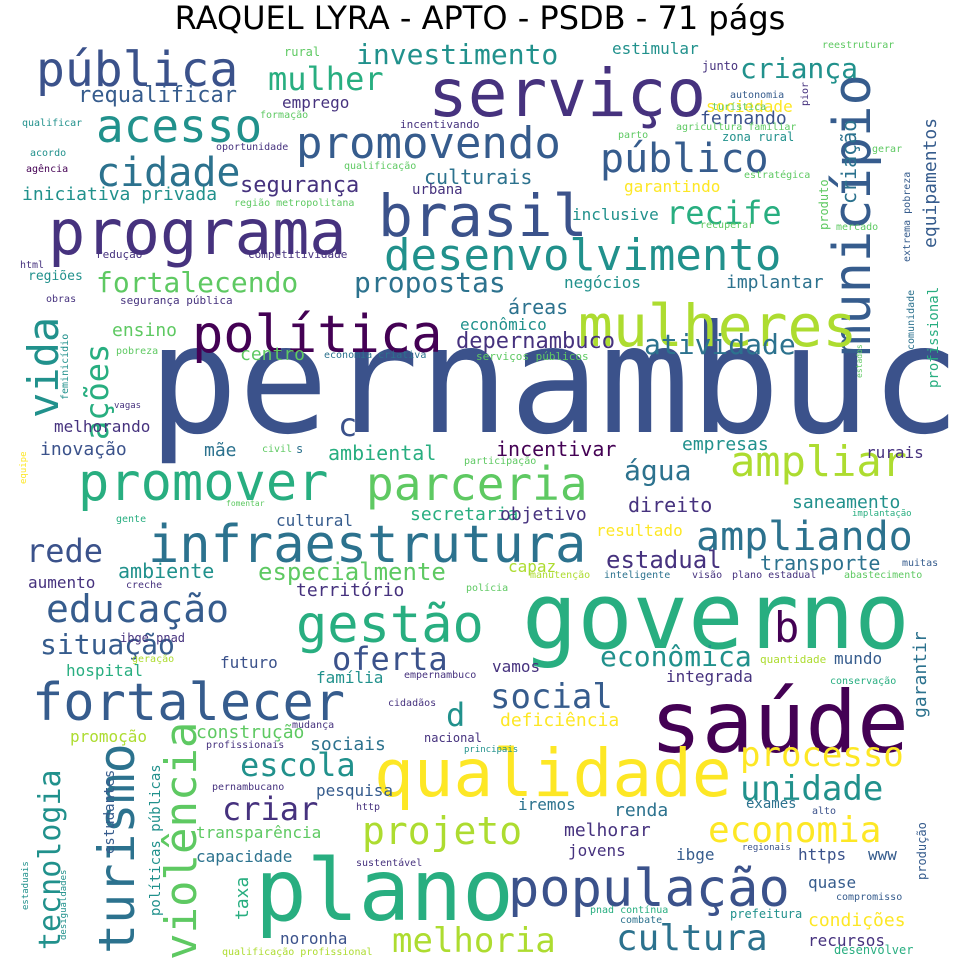 The image size is (960, 960). What do you see at coordinates (818, 461) in the screenshot?
I see `cloud-word: ampliar` at bounding box center [818, 461].